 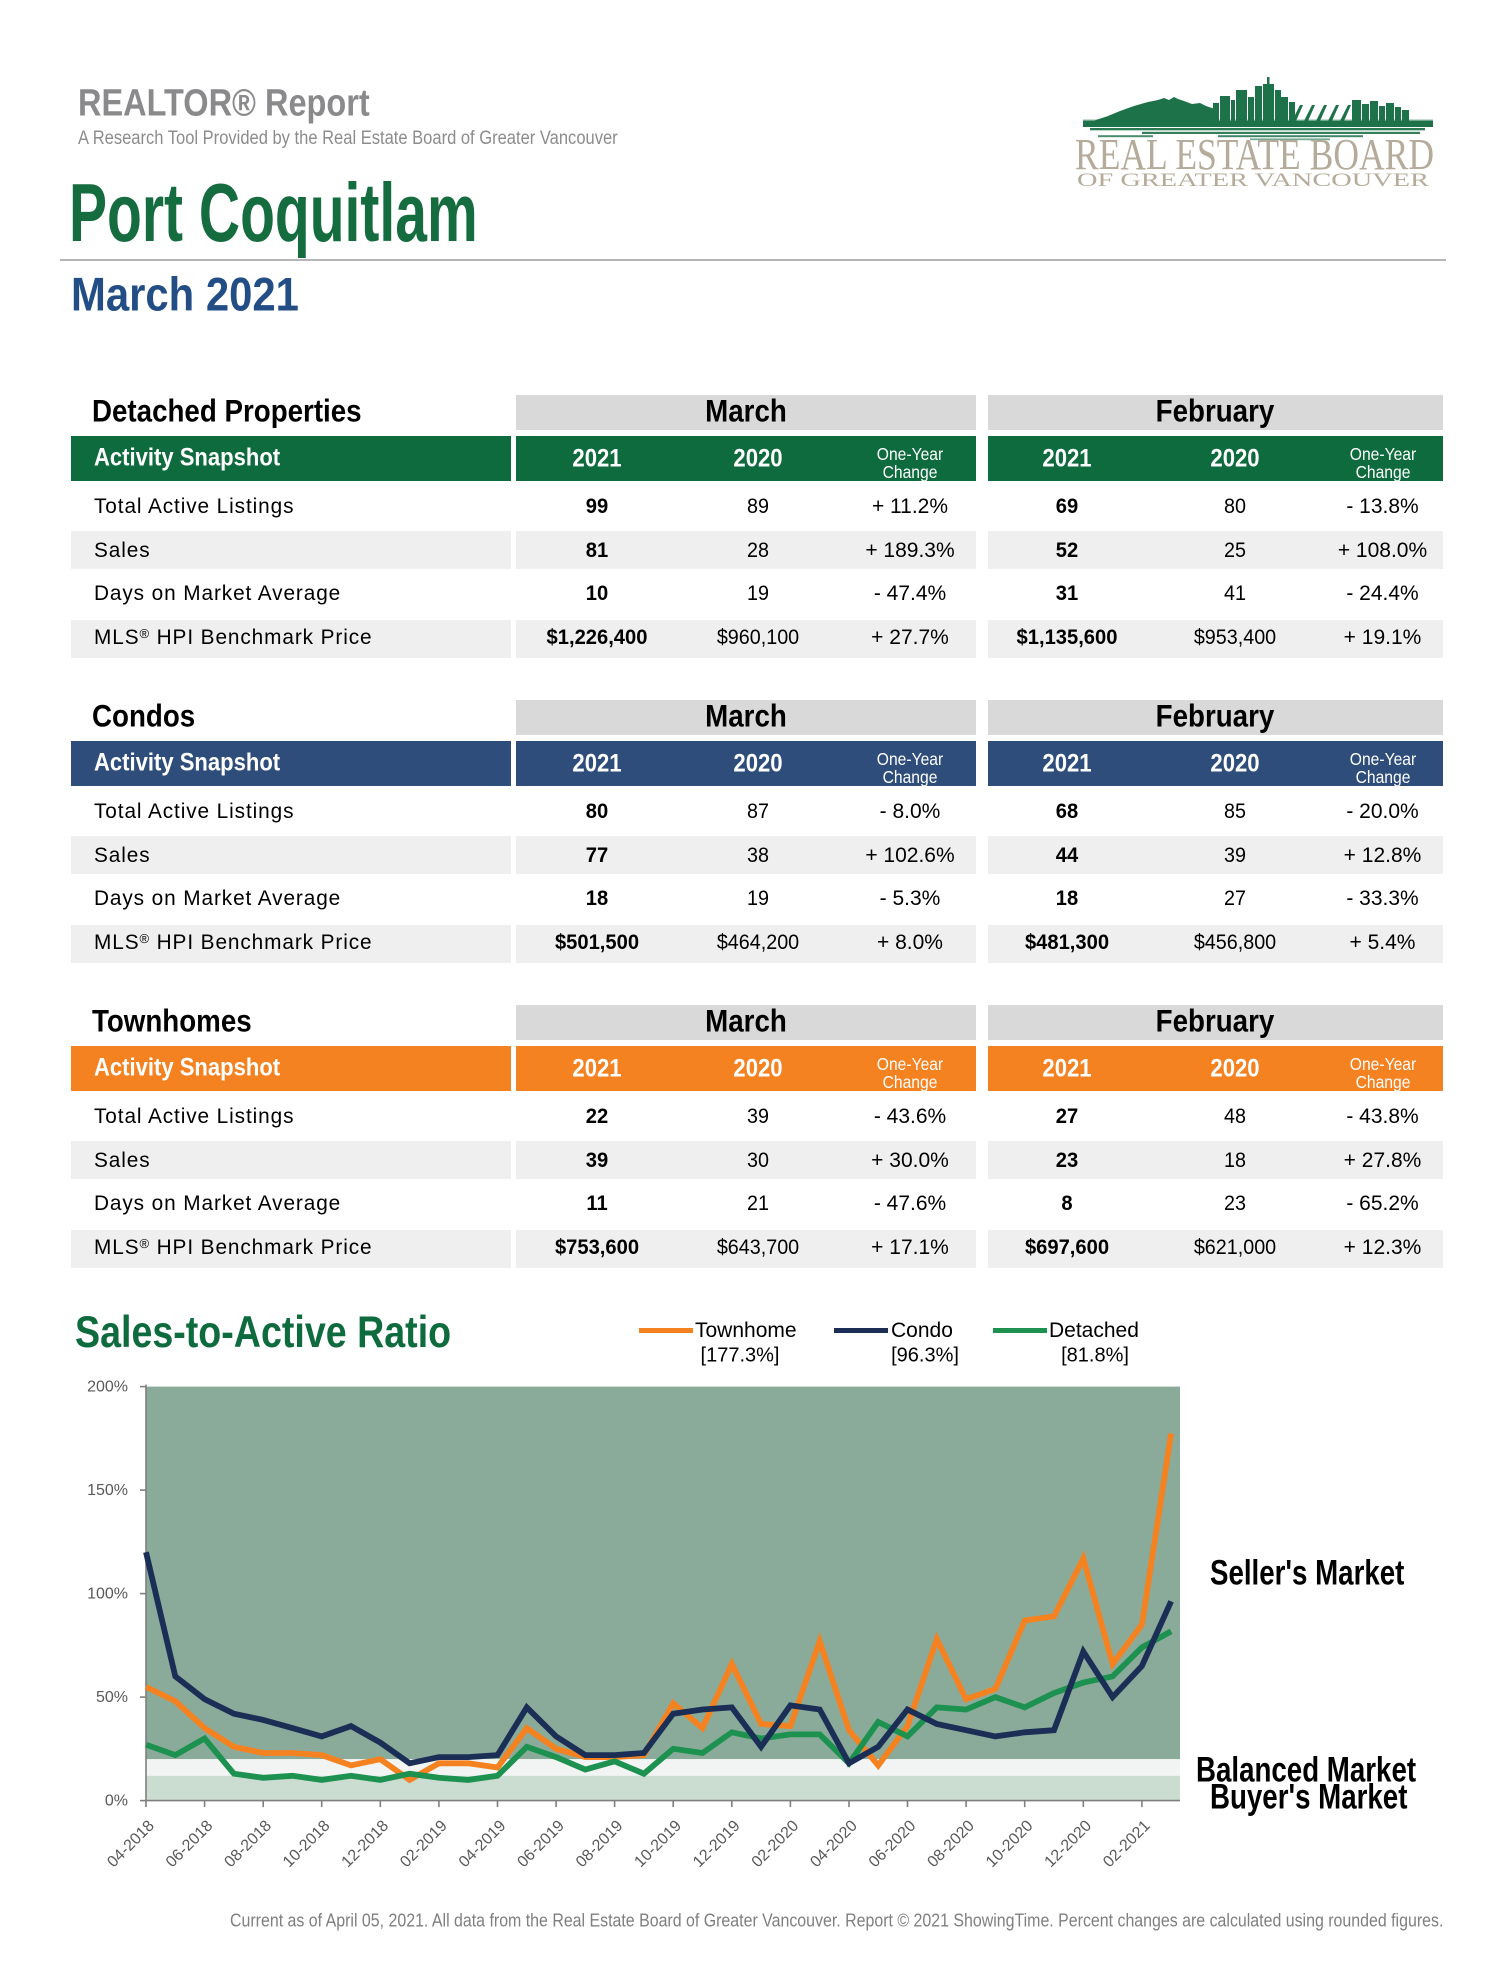 What do you see at coordinates (190, 1844) in the screenshot?
I see `svg-text: 06-2018` at bounding box center [190, 1844].